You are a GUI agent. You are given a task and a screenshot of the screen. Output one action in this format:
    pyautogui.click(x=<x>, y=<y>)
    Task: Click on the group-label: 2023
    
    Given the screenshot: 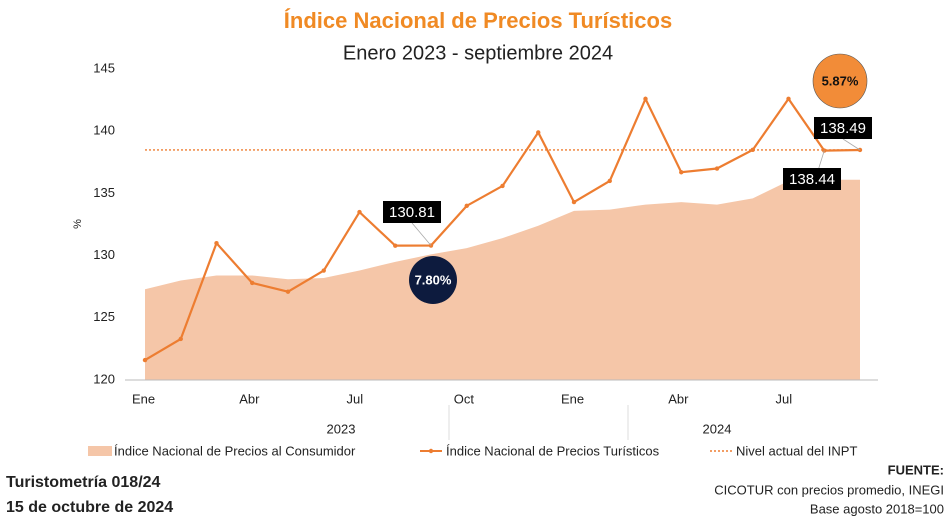 What is the action you would take?
    pyautogui.click(x=341, y=428)
    